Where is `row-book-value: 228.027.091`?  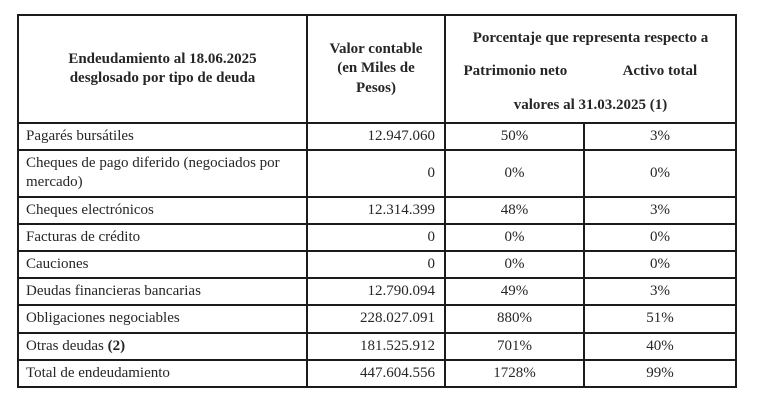 row-book-value: 228.027.091 is located at coordinates (376, 319).